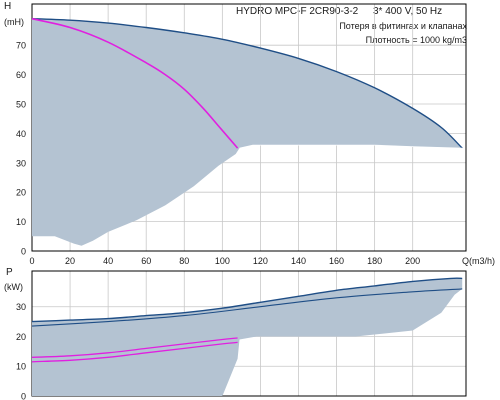 This screenshot has width=500, height=400. I want to click on head-y-tick-label: 50, so click(21, 104).